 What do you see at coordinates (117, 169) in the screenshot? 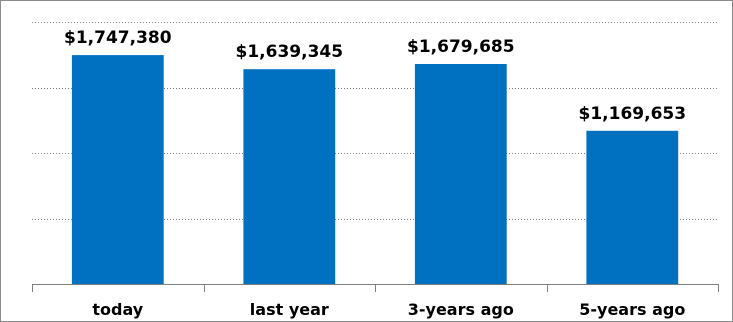
I see `bar-today` at bounding box center [117, 169].